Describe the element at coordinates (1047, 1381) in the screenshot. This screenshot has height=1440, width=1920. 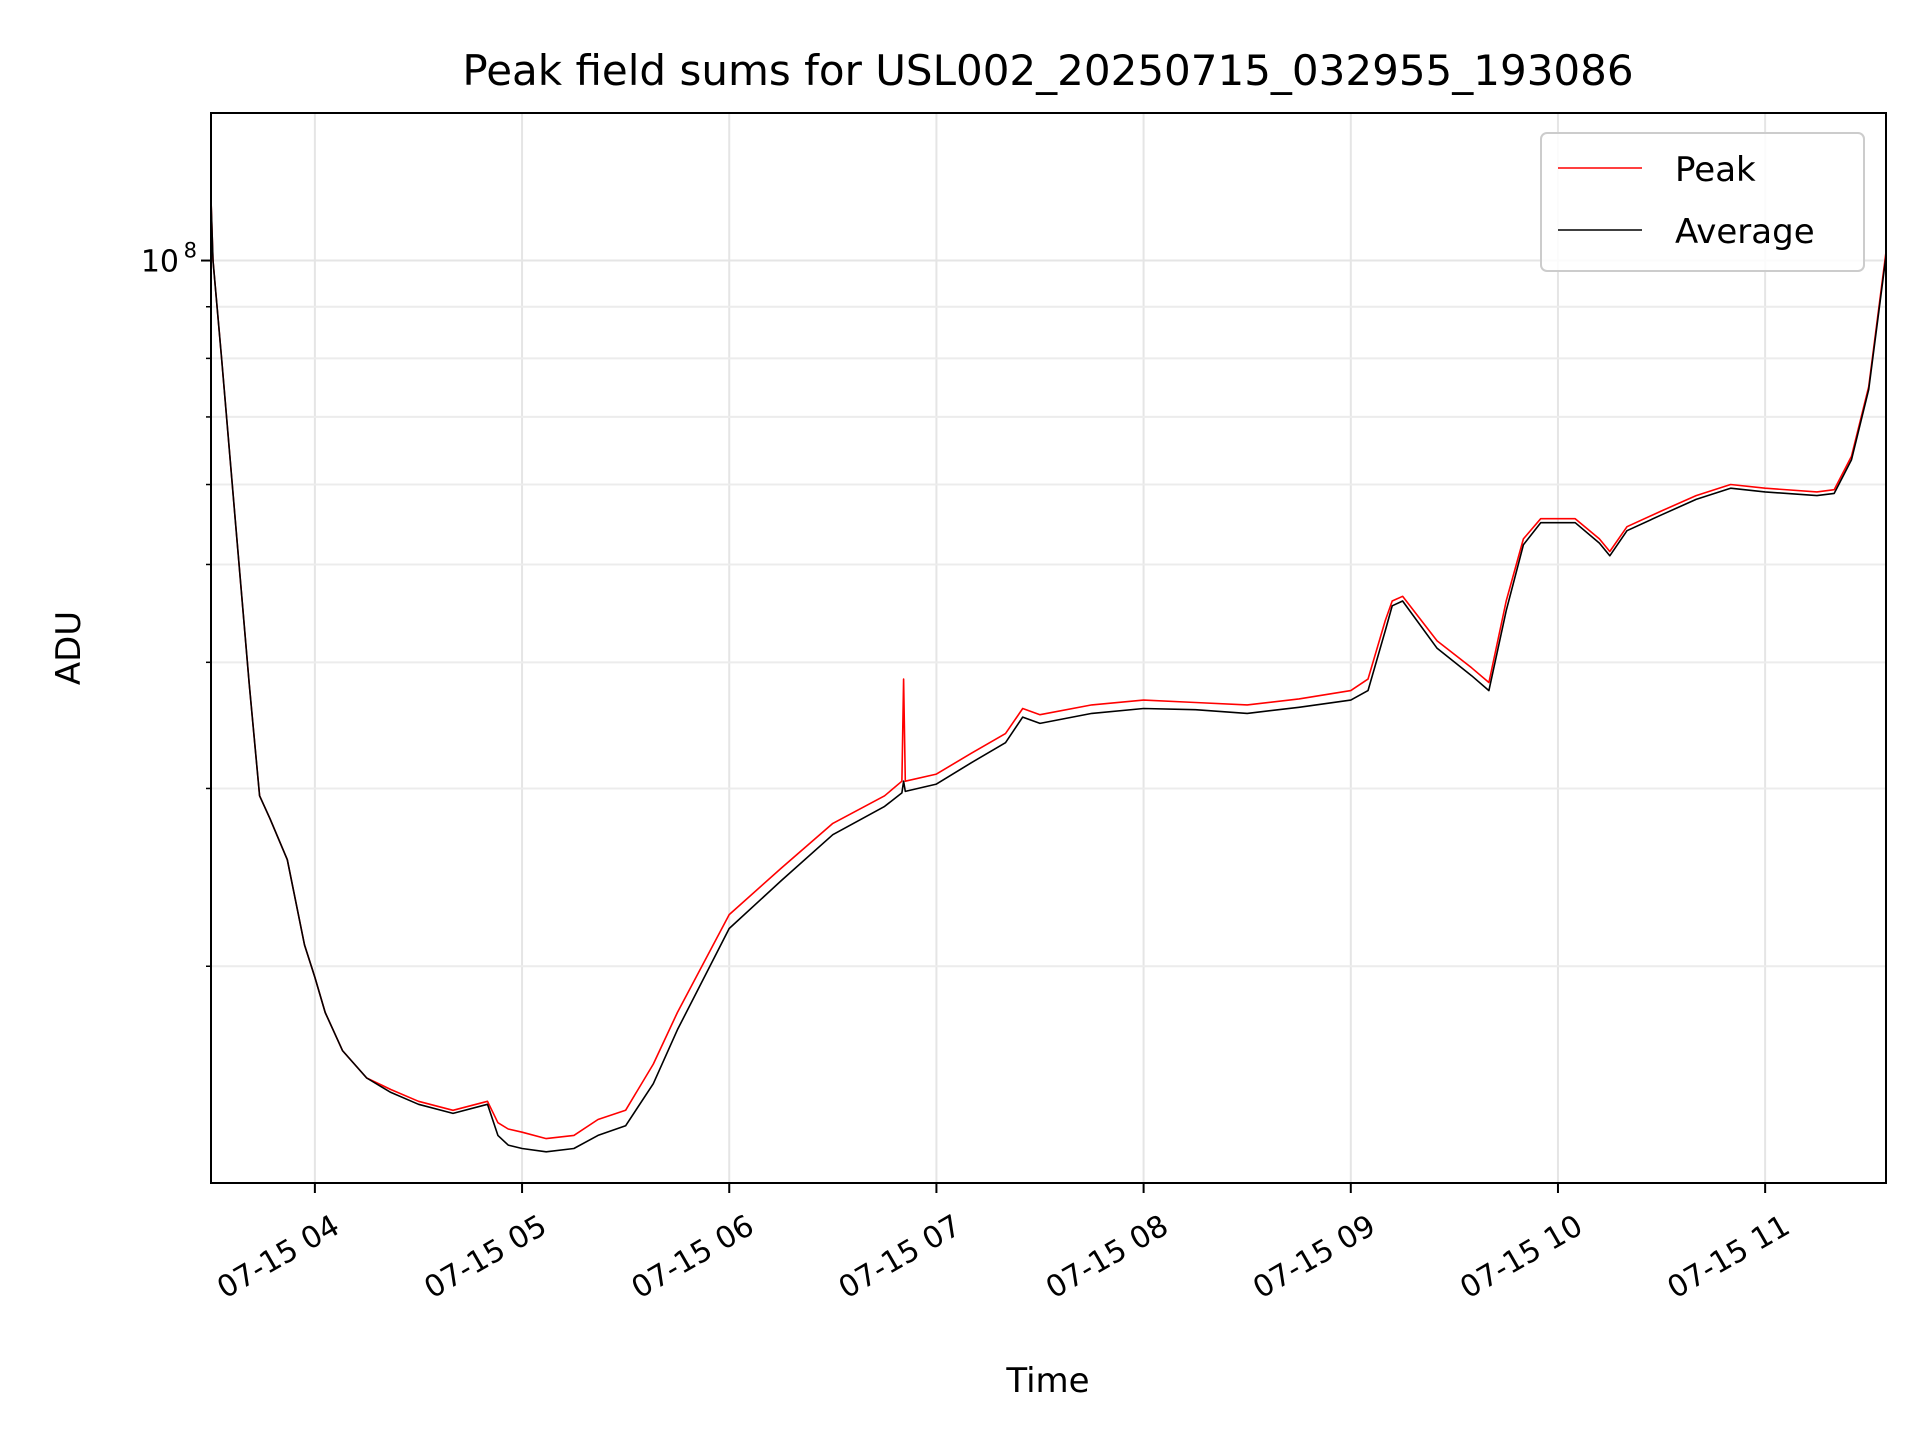
I see `x-axis-label: Time` at that location.